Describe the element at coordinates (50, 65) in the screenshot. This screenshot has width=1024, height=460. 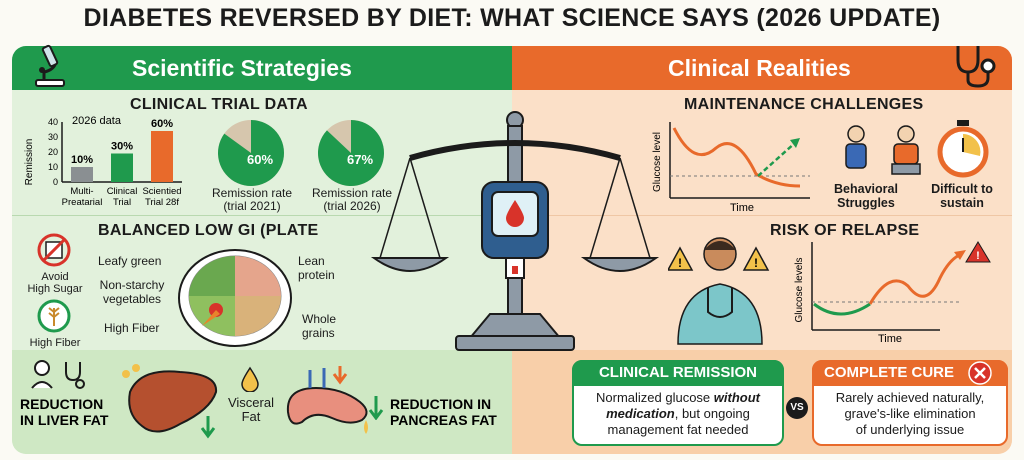
I see `microscope-icon` at that location.